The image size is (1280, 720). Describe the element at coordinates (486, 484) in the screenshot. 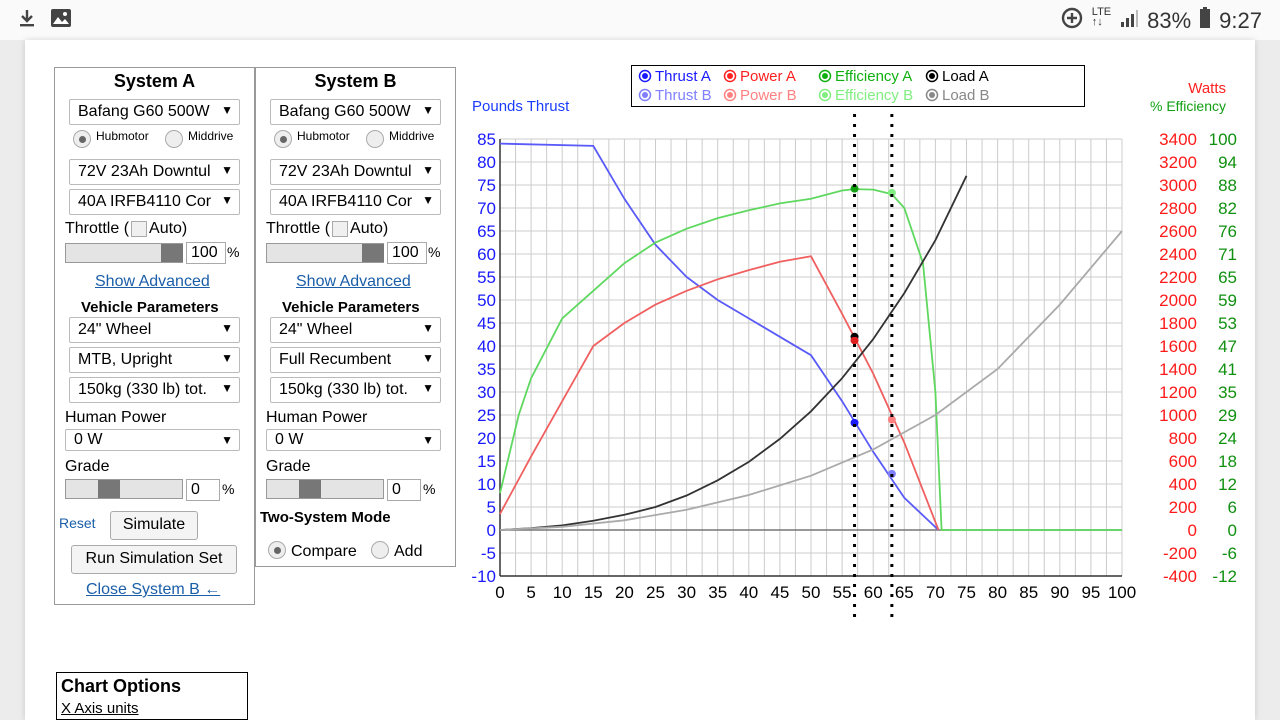

I see `y-tick-label: 10` at that location.